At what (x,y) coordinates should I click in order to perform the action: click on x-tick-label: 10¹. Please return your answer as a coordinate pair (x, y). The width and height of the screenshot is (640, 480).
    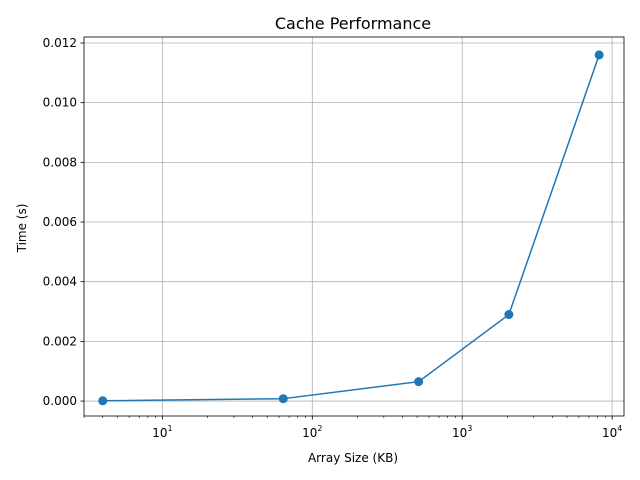
    Looking at the image, I should click on (162, 432).